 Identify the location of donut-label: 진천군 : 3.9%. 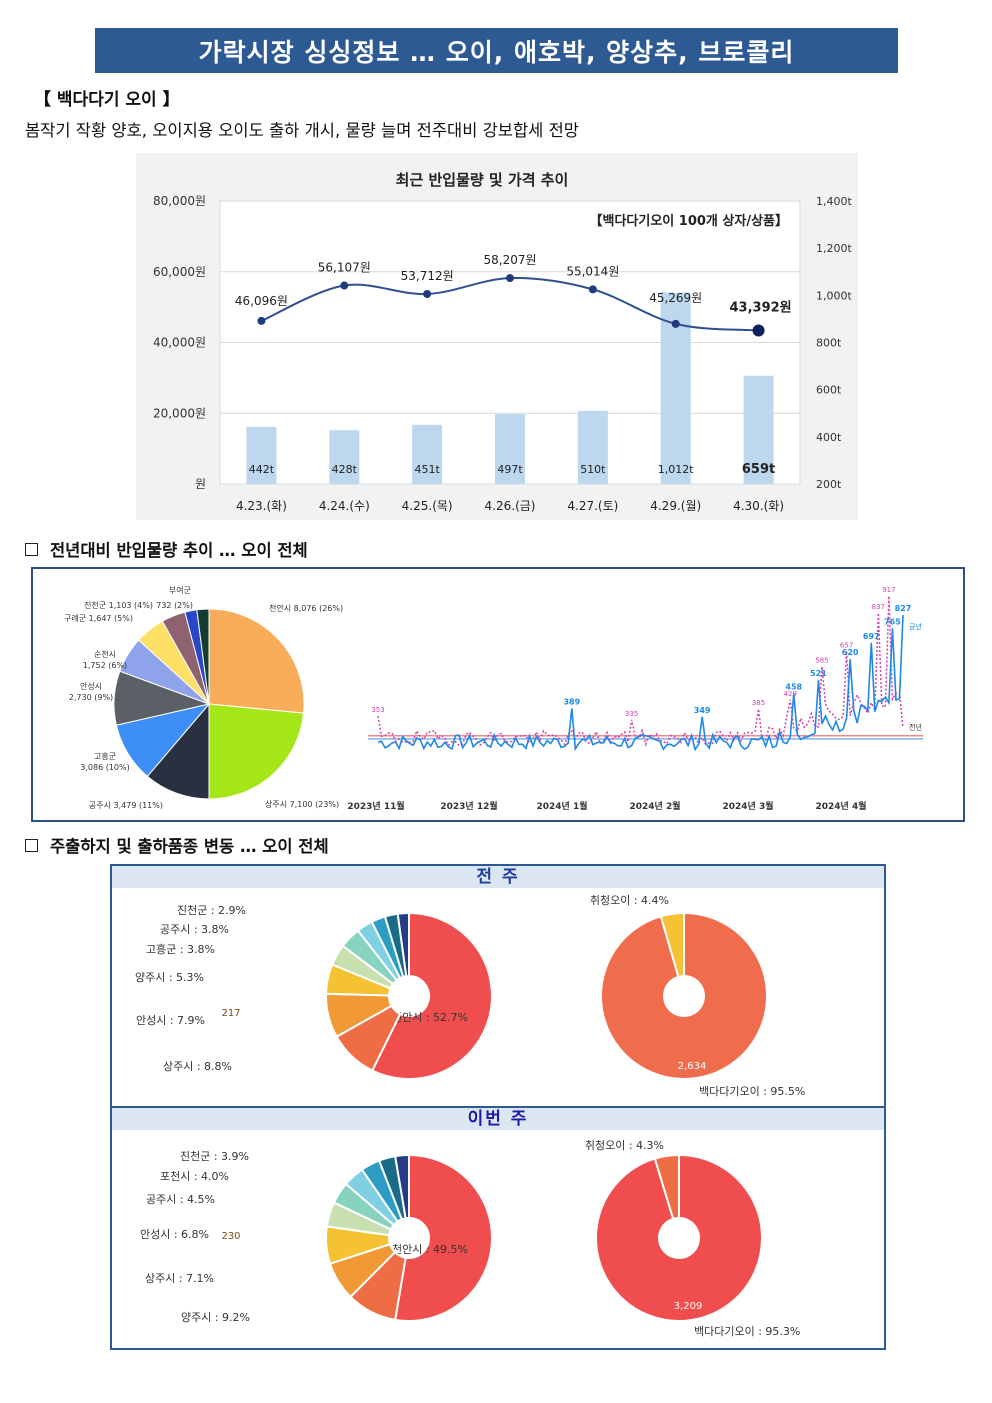
(214, 1156).